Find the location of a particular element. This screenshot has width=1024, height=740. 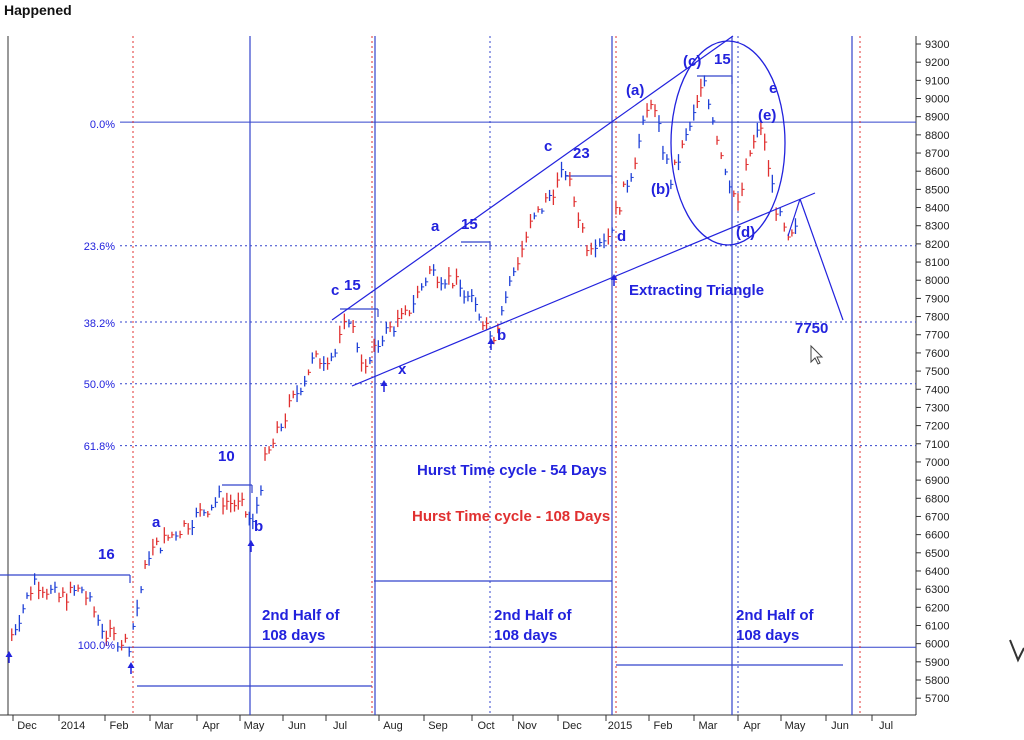

y-tick-label: 6800 is located at coordinates (937, 499).